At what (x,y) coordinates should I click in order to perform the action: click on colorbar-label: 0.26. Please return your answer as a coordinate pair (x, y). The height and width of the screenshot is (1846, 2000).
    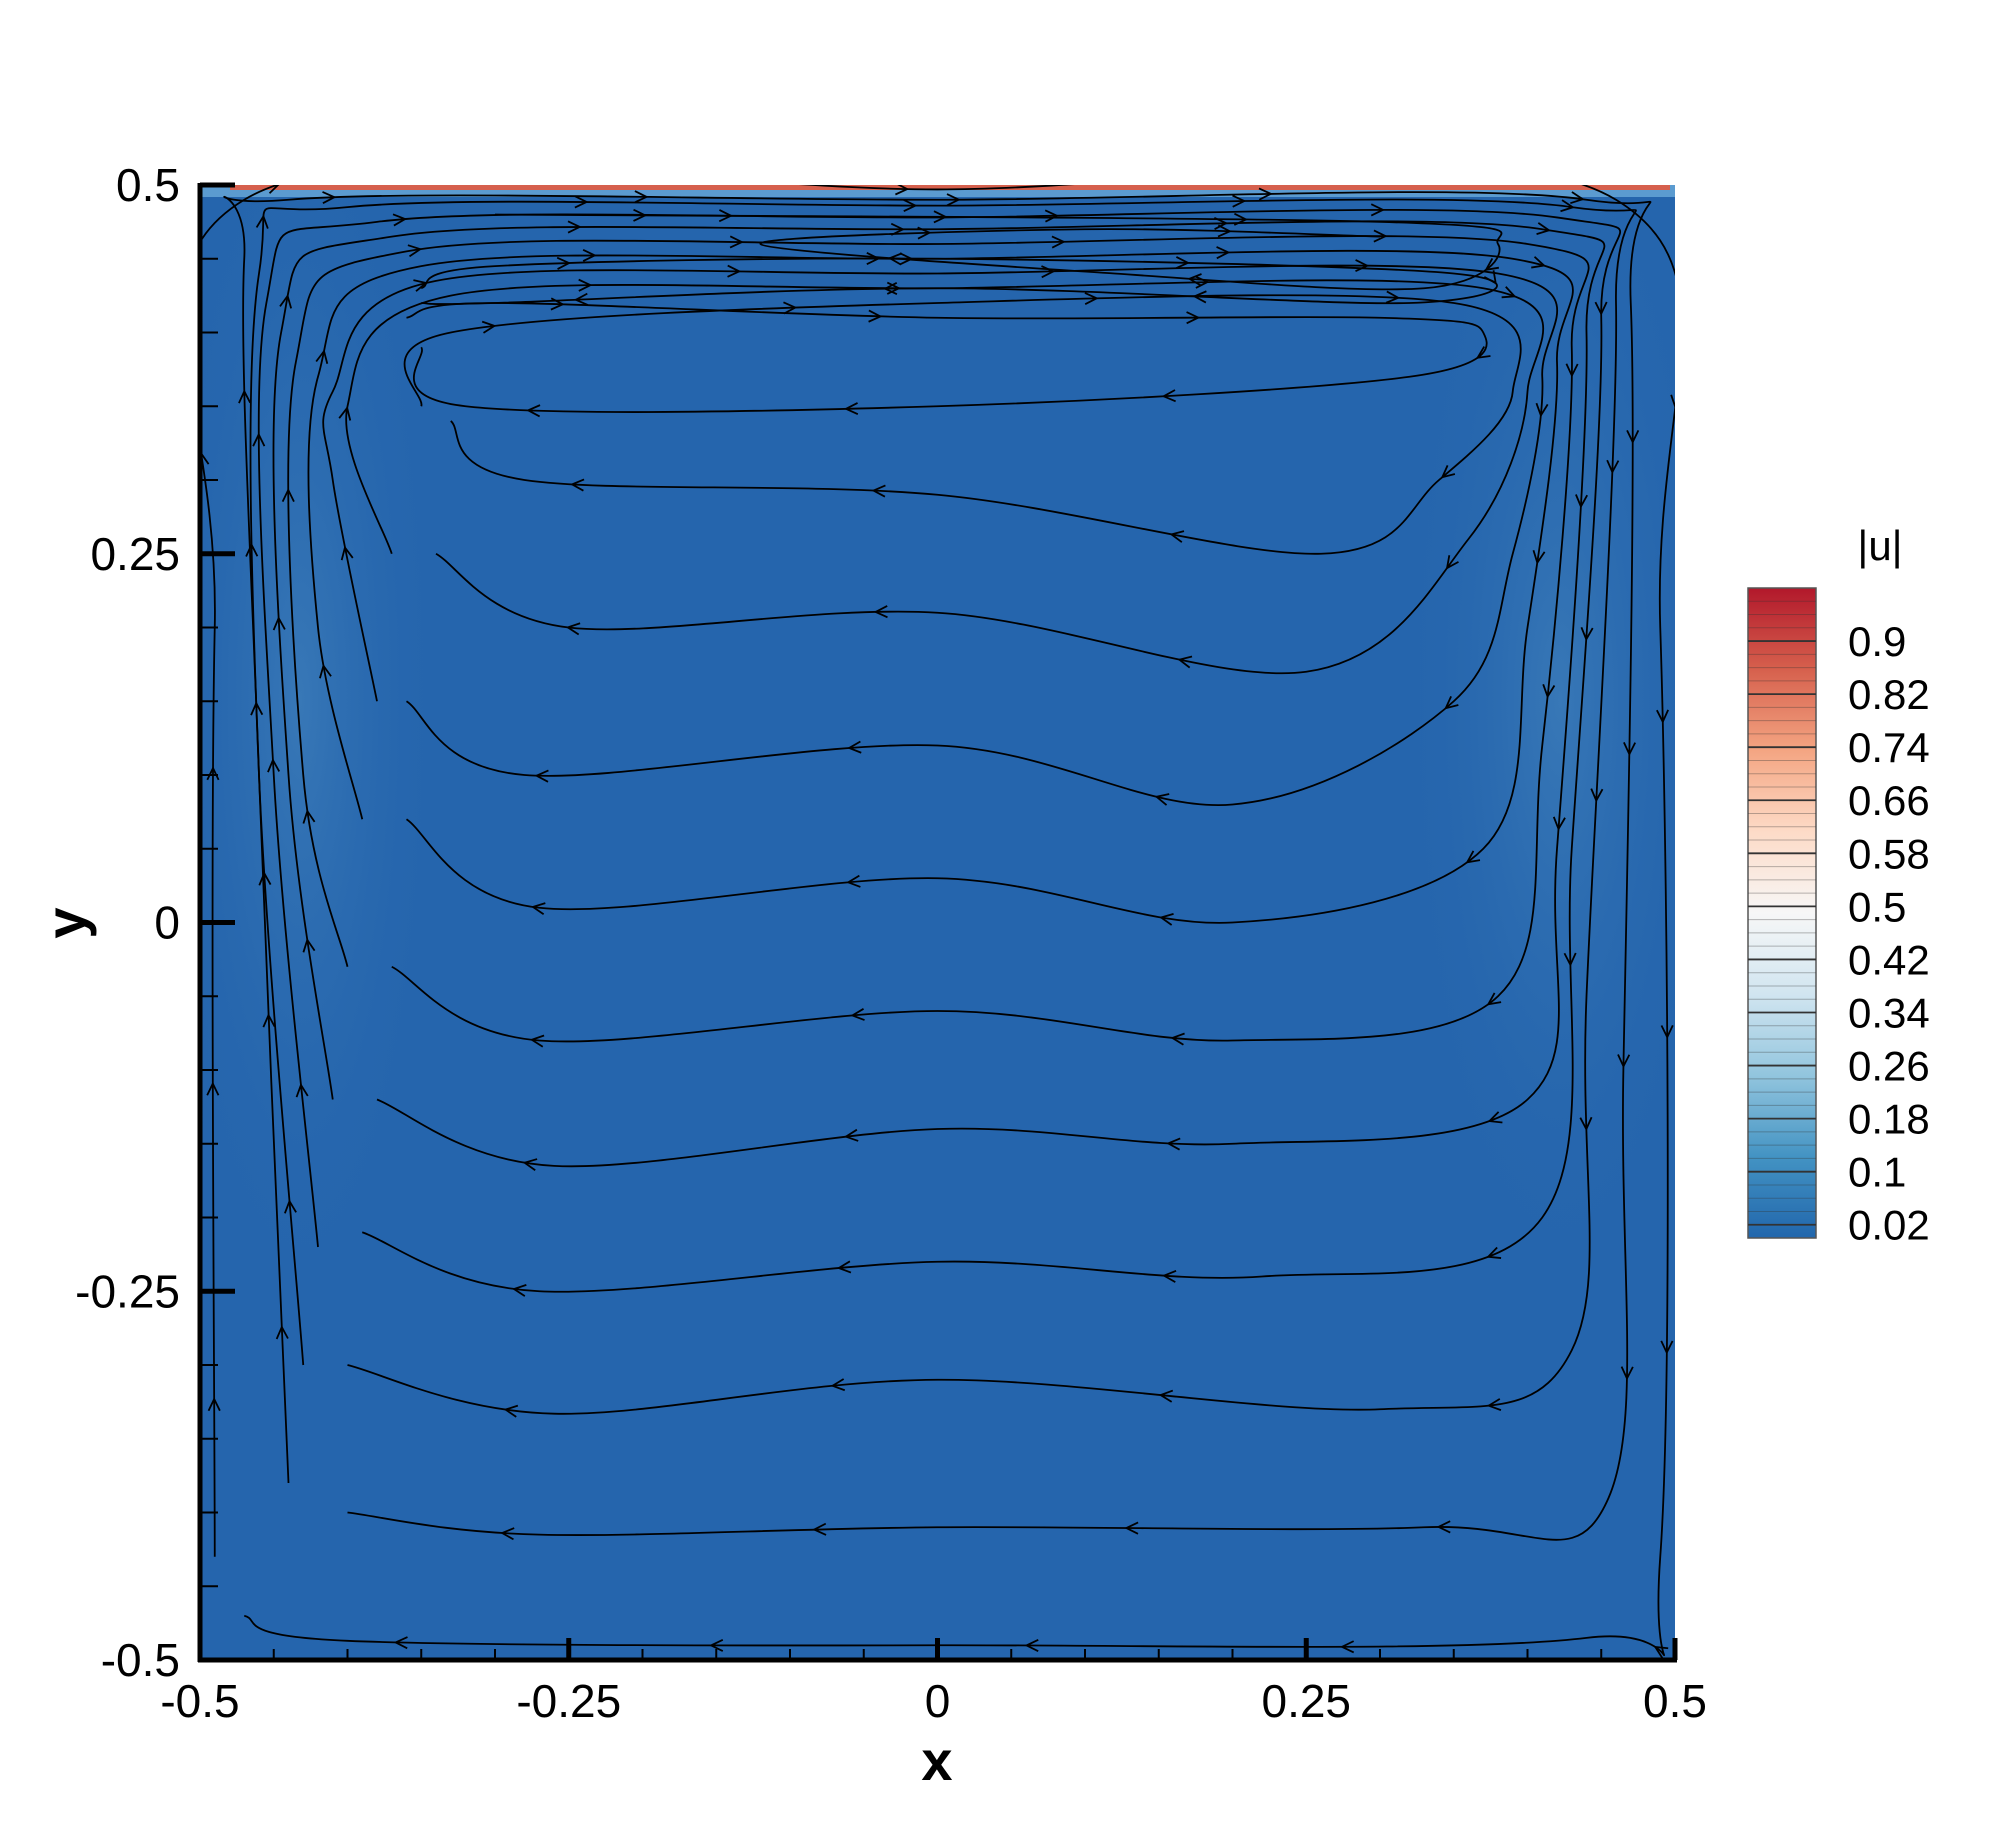
    Looking at the image, I should click on (1889, 1066).